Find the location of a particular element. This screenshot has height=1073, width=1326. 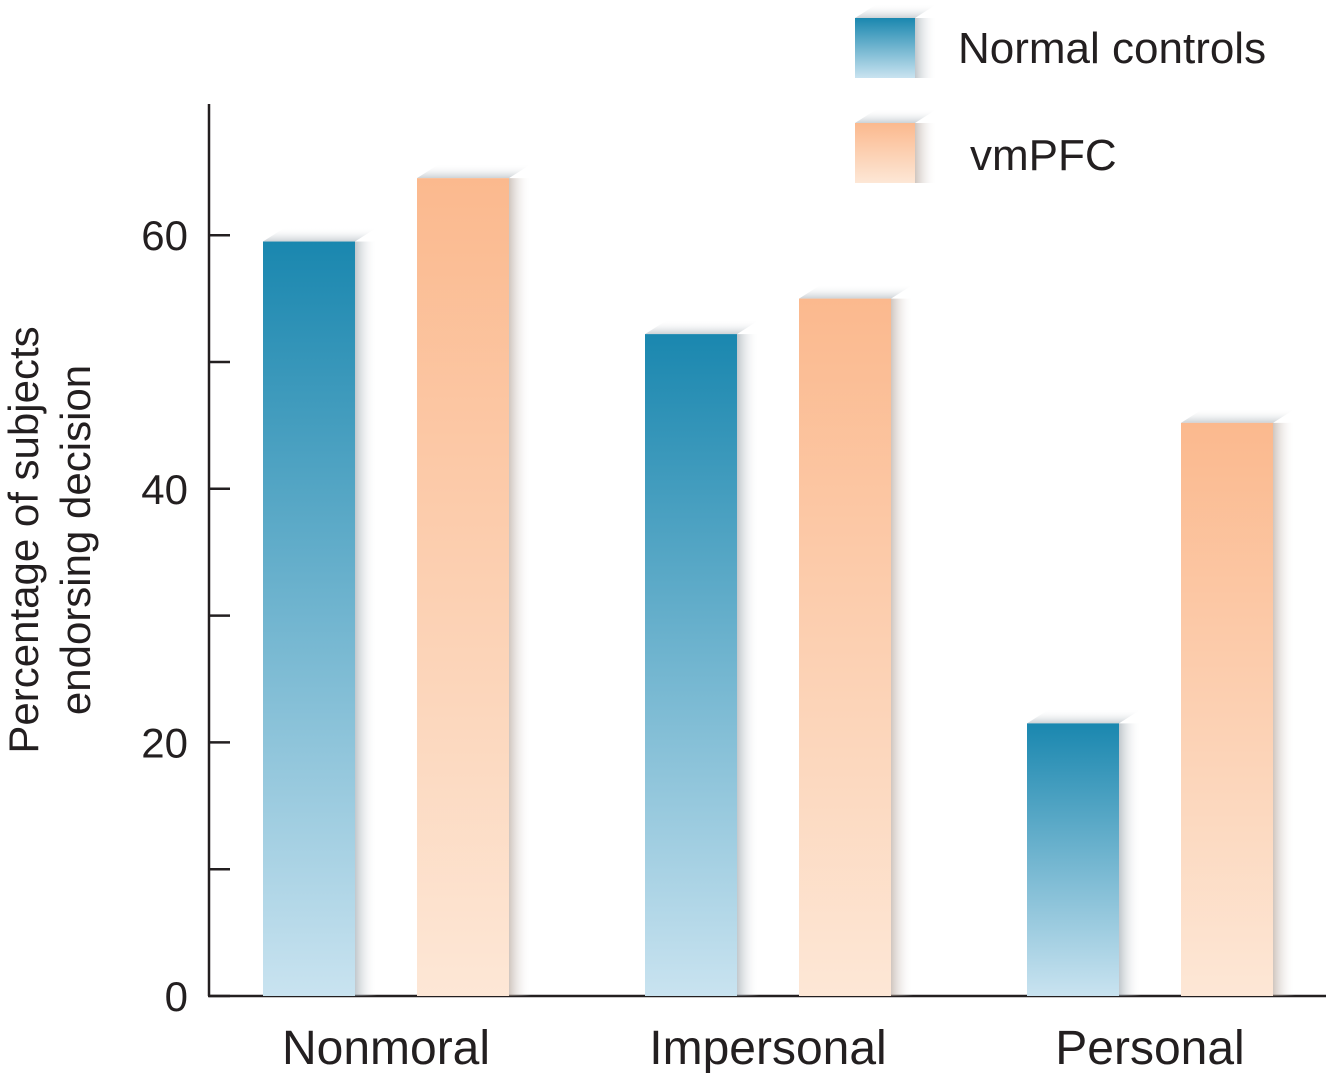

y-ticks: 0 20 40 60 is located at coordinates (185, 616).